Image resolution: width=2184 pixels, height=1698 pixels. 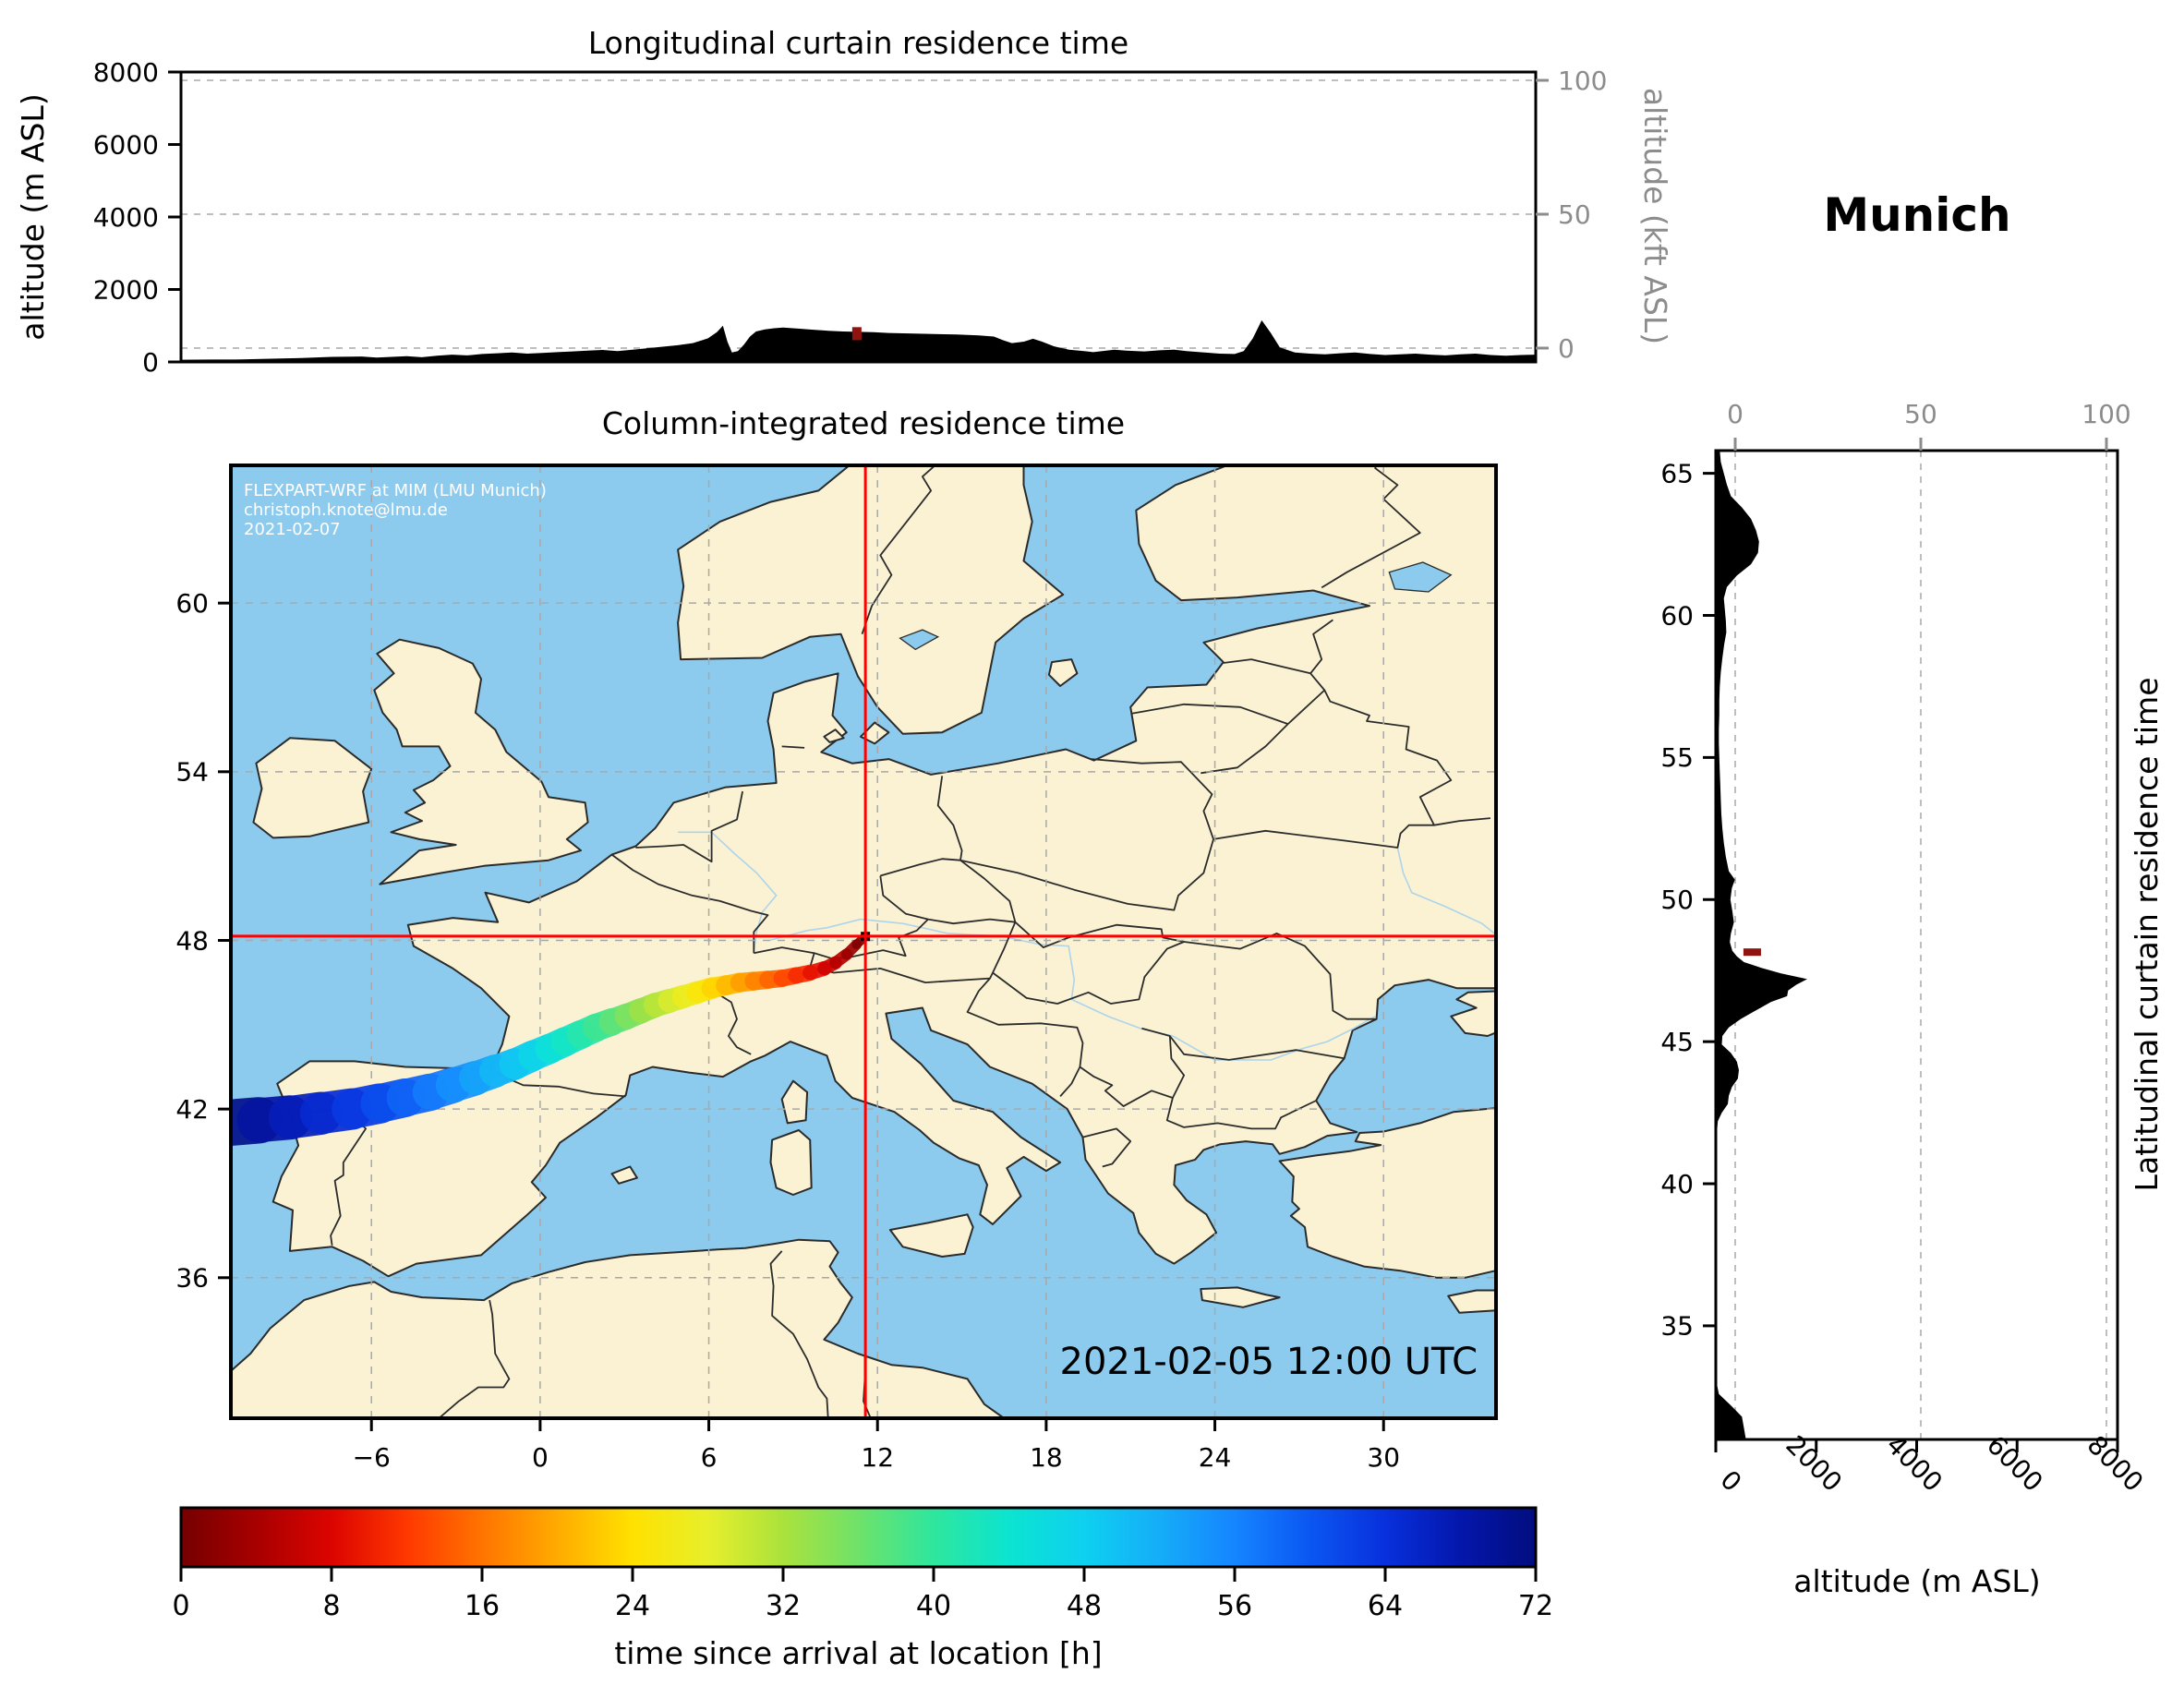 I want to click on right-panel-x-tick-label: 0, so click(x=1730, y=1481).